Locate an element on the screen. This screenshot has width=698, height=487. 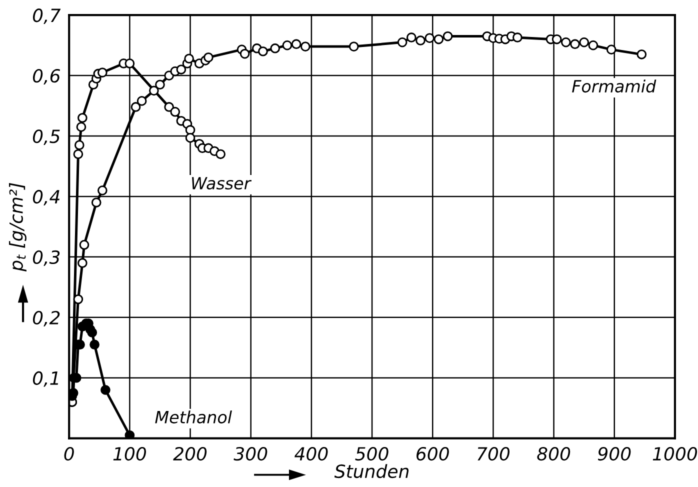
x-tick-label: 300 is located at coordinates (251, 453).